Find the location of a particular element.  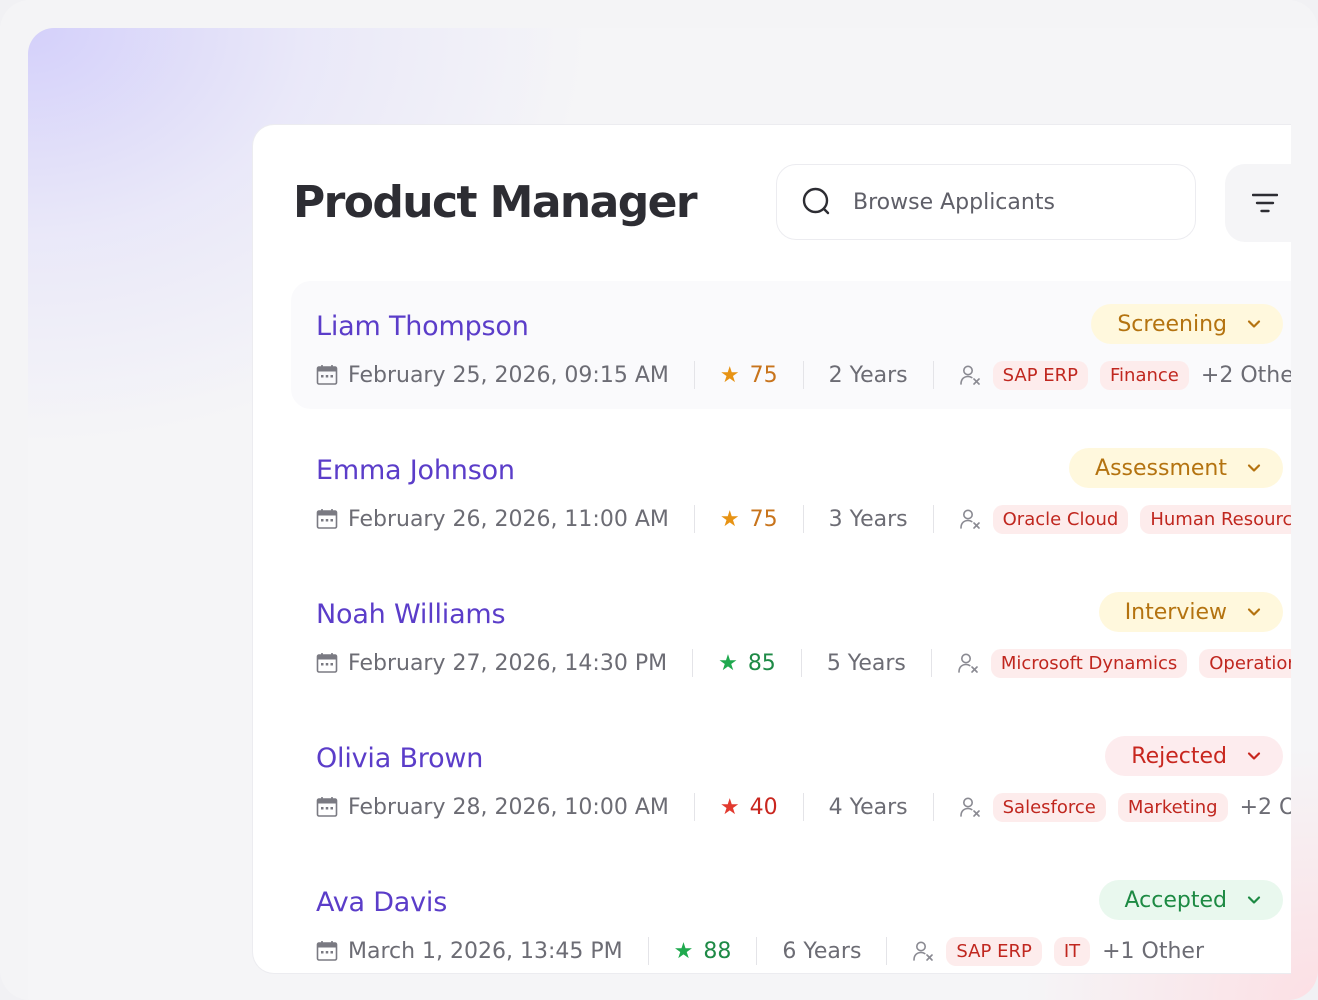

page-title: Product Manager is located at coordinates (495, 202).